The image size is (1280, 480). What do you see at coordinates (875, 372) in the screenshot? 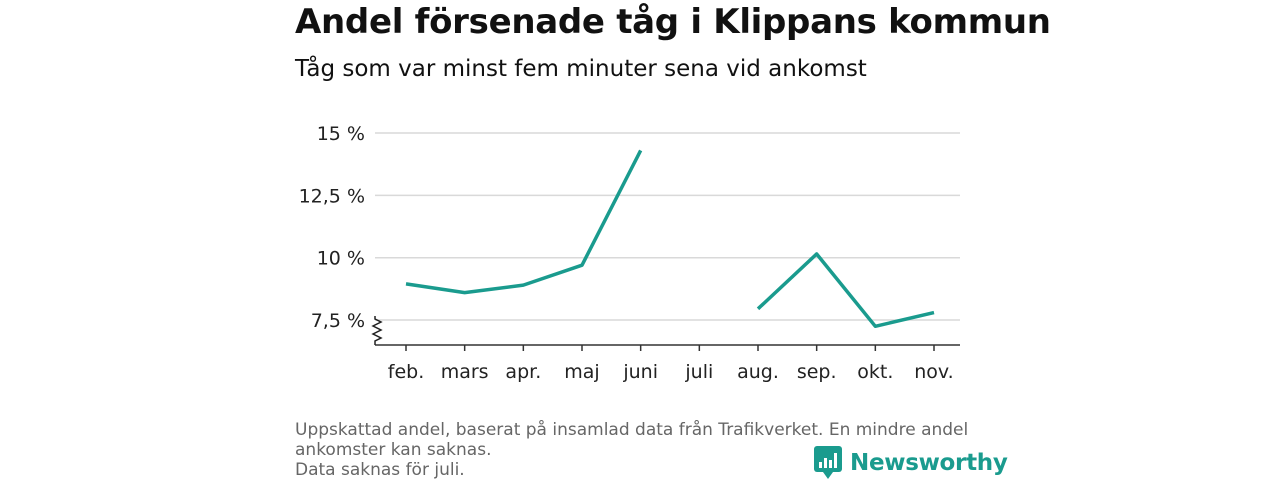
I see `x-tick-label: okt.` at bounding box center [875, 372].